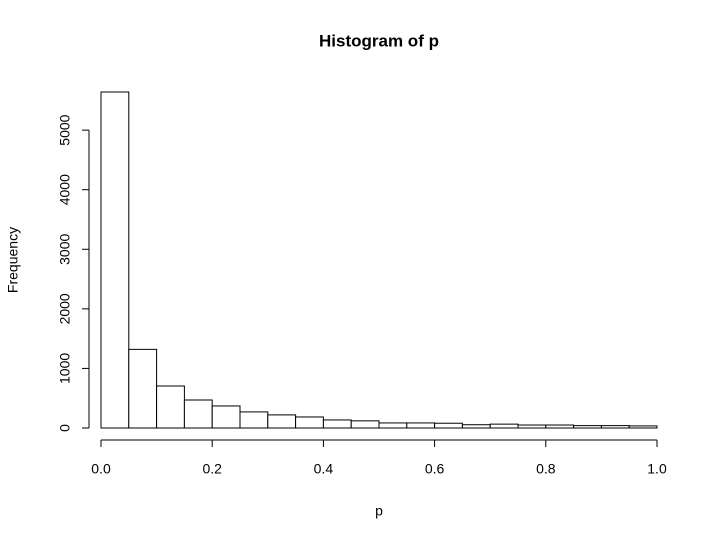 The width and height of the screenshot is (720, 540). Describe the element at coordinates (65, 248) in the screenshot. I see `y-tick-label: 3000` at that location.